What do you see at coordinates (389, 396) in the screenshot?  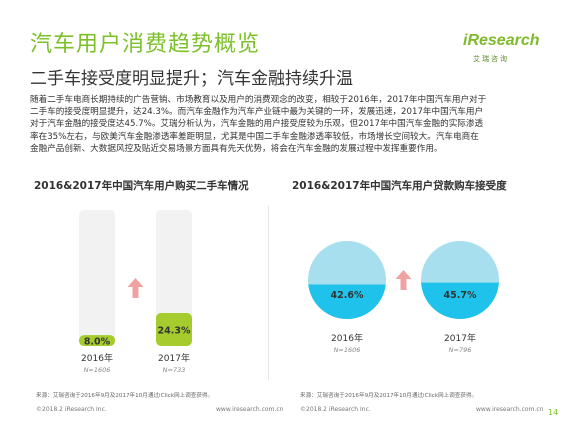 I see `source-note-right: 来源：艾瑞咨询于2016年9月及2017年10月通过iClick网上调查获得。` at bounding box center [389, 396].